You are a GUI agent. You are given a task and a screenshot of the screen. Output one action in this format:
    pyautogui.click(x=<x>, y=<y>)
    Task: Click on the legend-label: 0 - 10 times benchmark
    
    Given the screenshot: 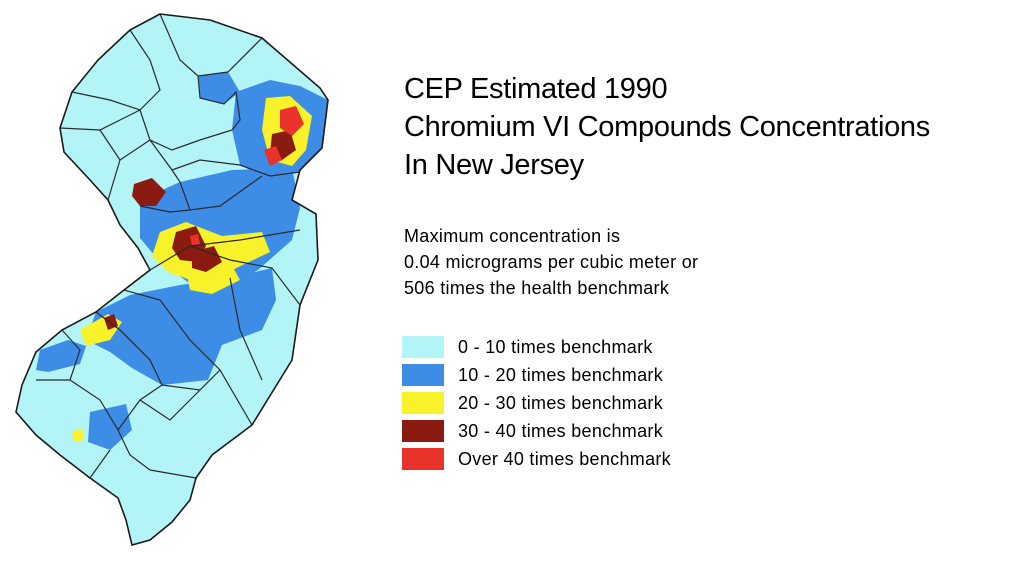 What is the action you would take?
    pyautogui.click(x=555, y=346)
    